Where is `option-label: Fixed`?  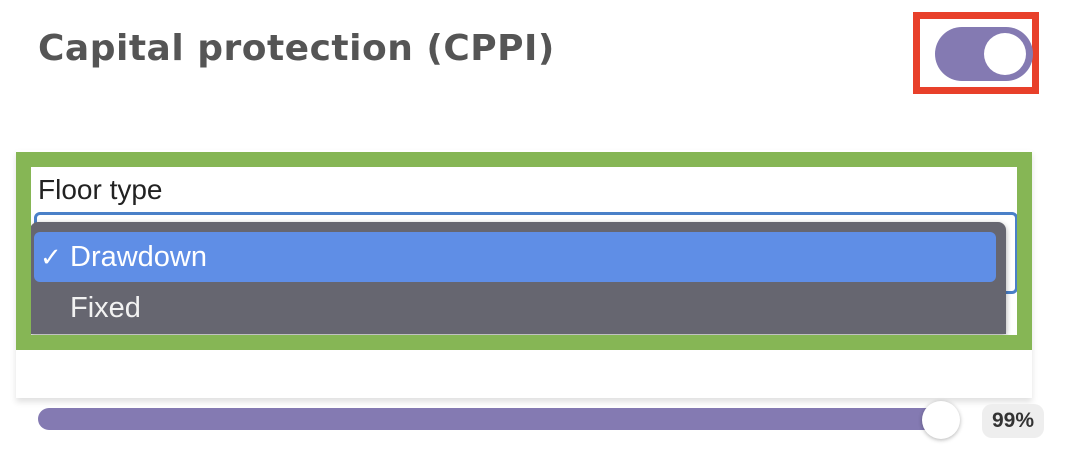
option-label: Fixed is located at coordinates (105, 308).